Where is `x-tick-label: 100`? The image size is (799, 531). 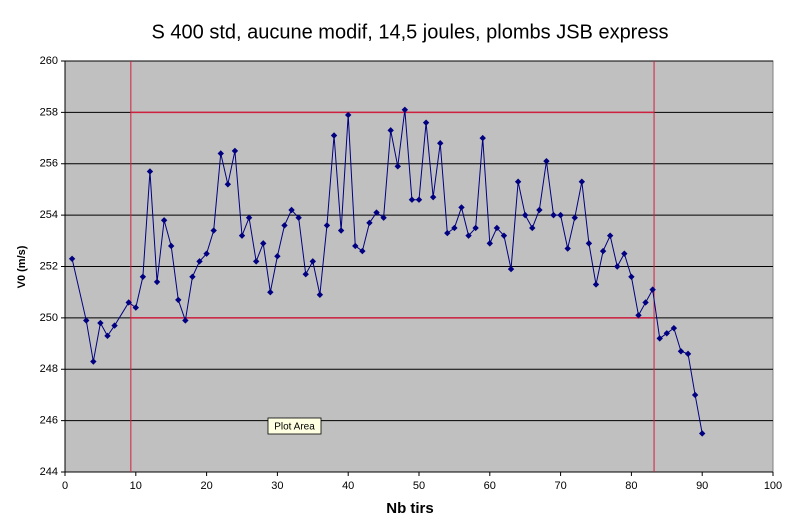
x-tick-label: 100 is located at coordinates (773, 486).